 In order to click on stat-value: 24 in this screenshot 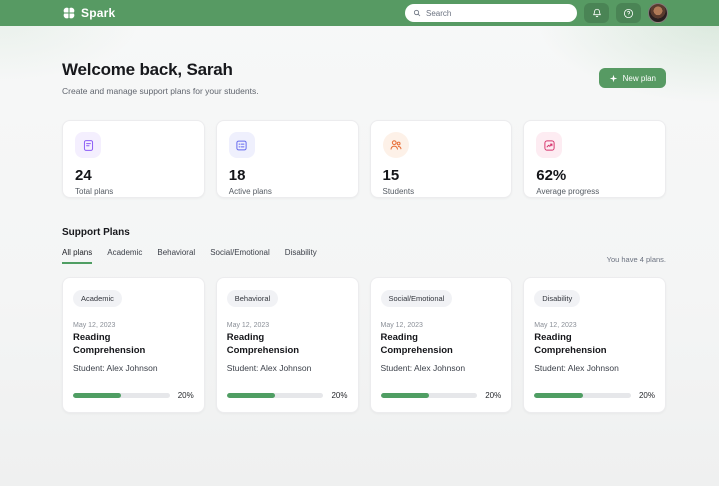, I will do `click(83, 175)`.